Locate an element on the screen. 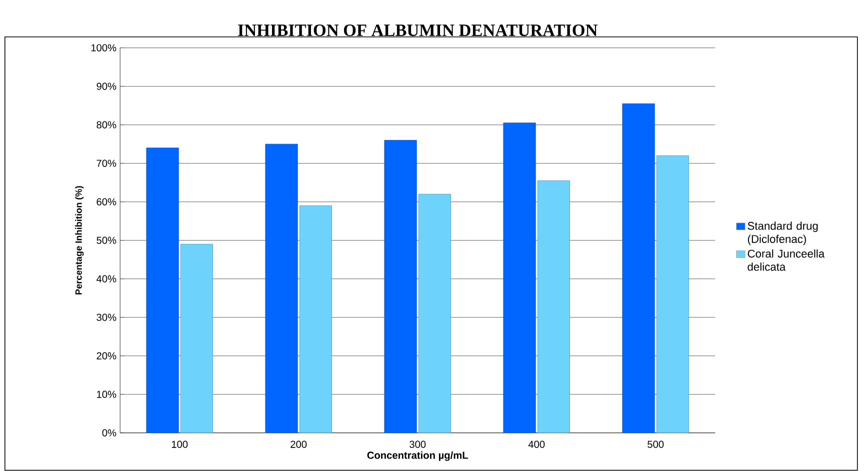  x-tick-label: 200 is located at coordinates (298, 444).